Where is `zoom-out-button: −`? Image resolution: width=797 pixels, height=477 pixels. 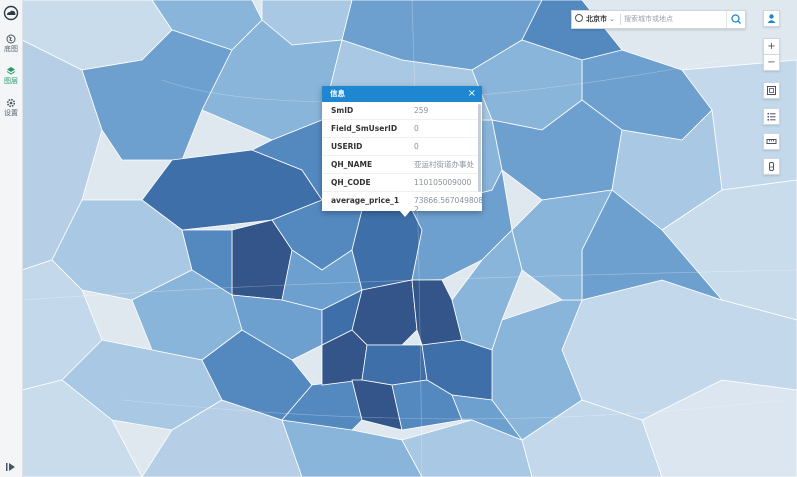
zoom-out-button: − is located at coordinates (771, 62).